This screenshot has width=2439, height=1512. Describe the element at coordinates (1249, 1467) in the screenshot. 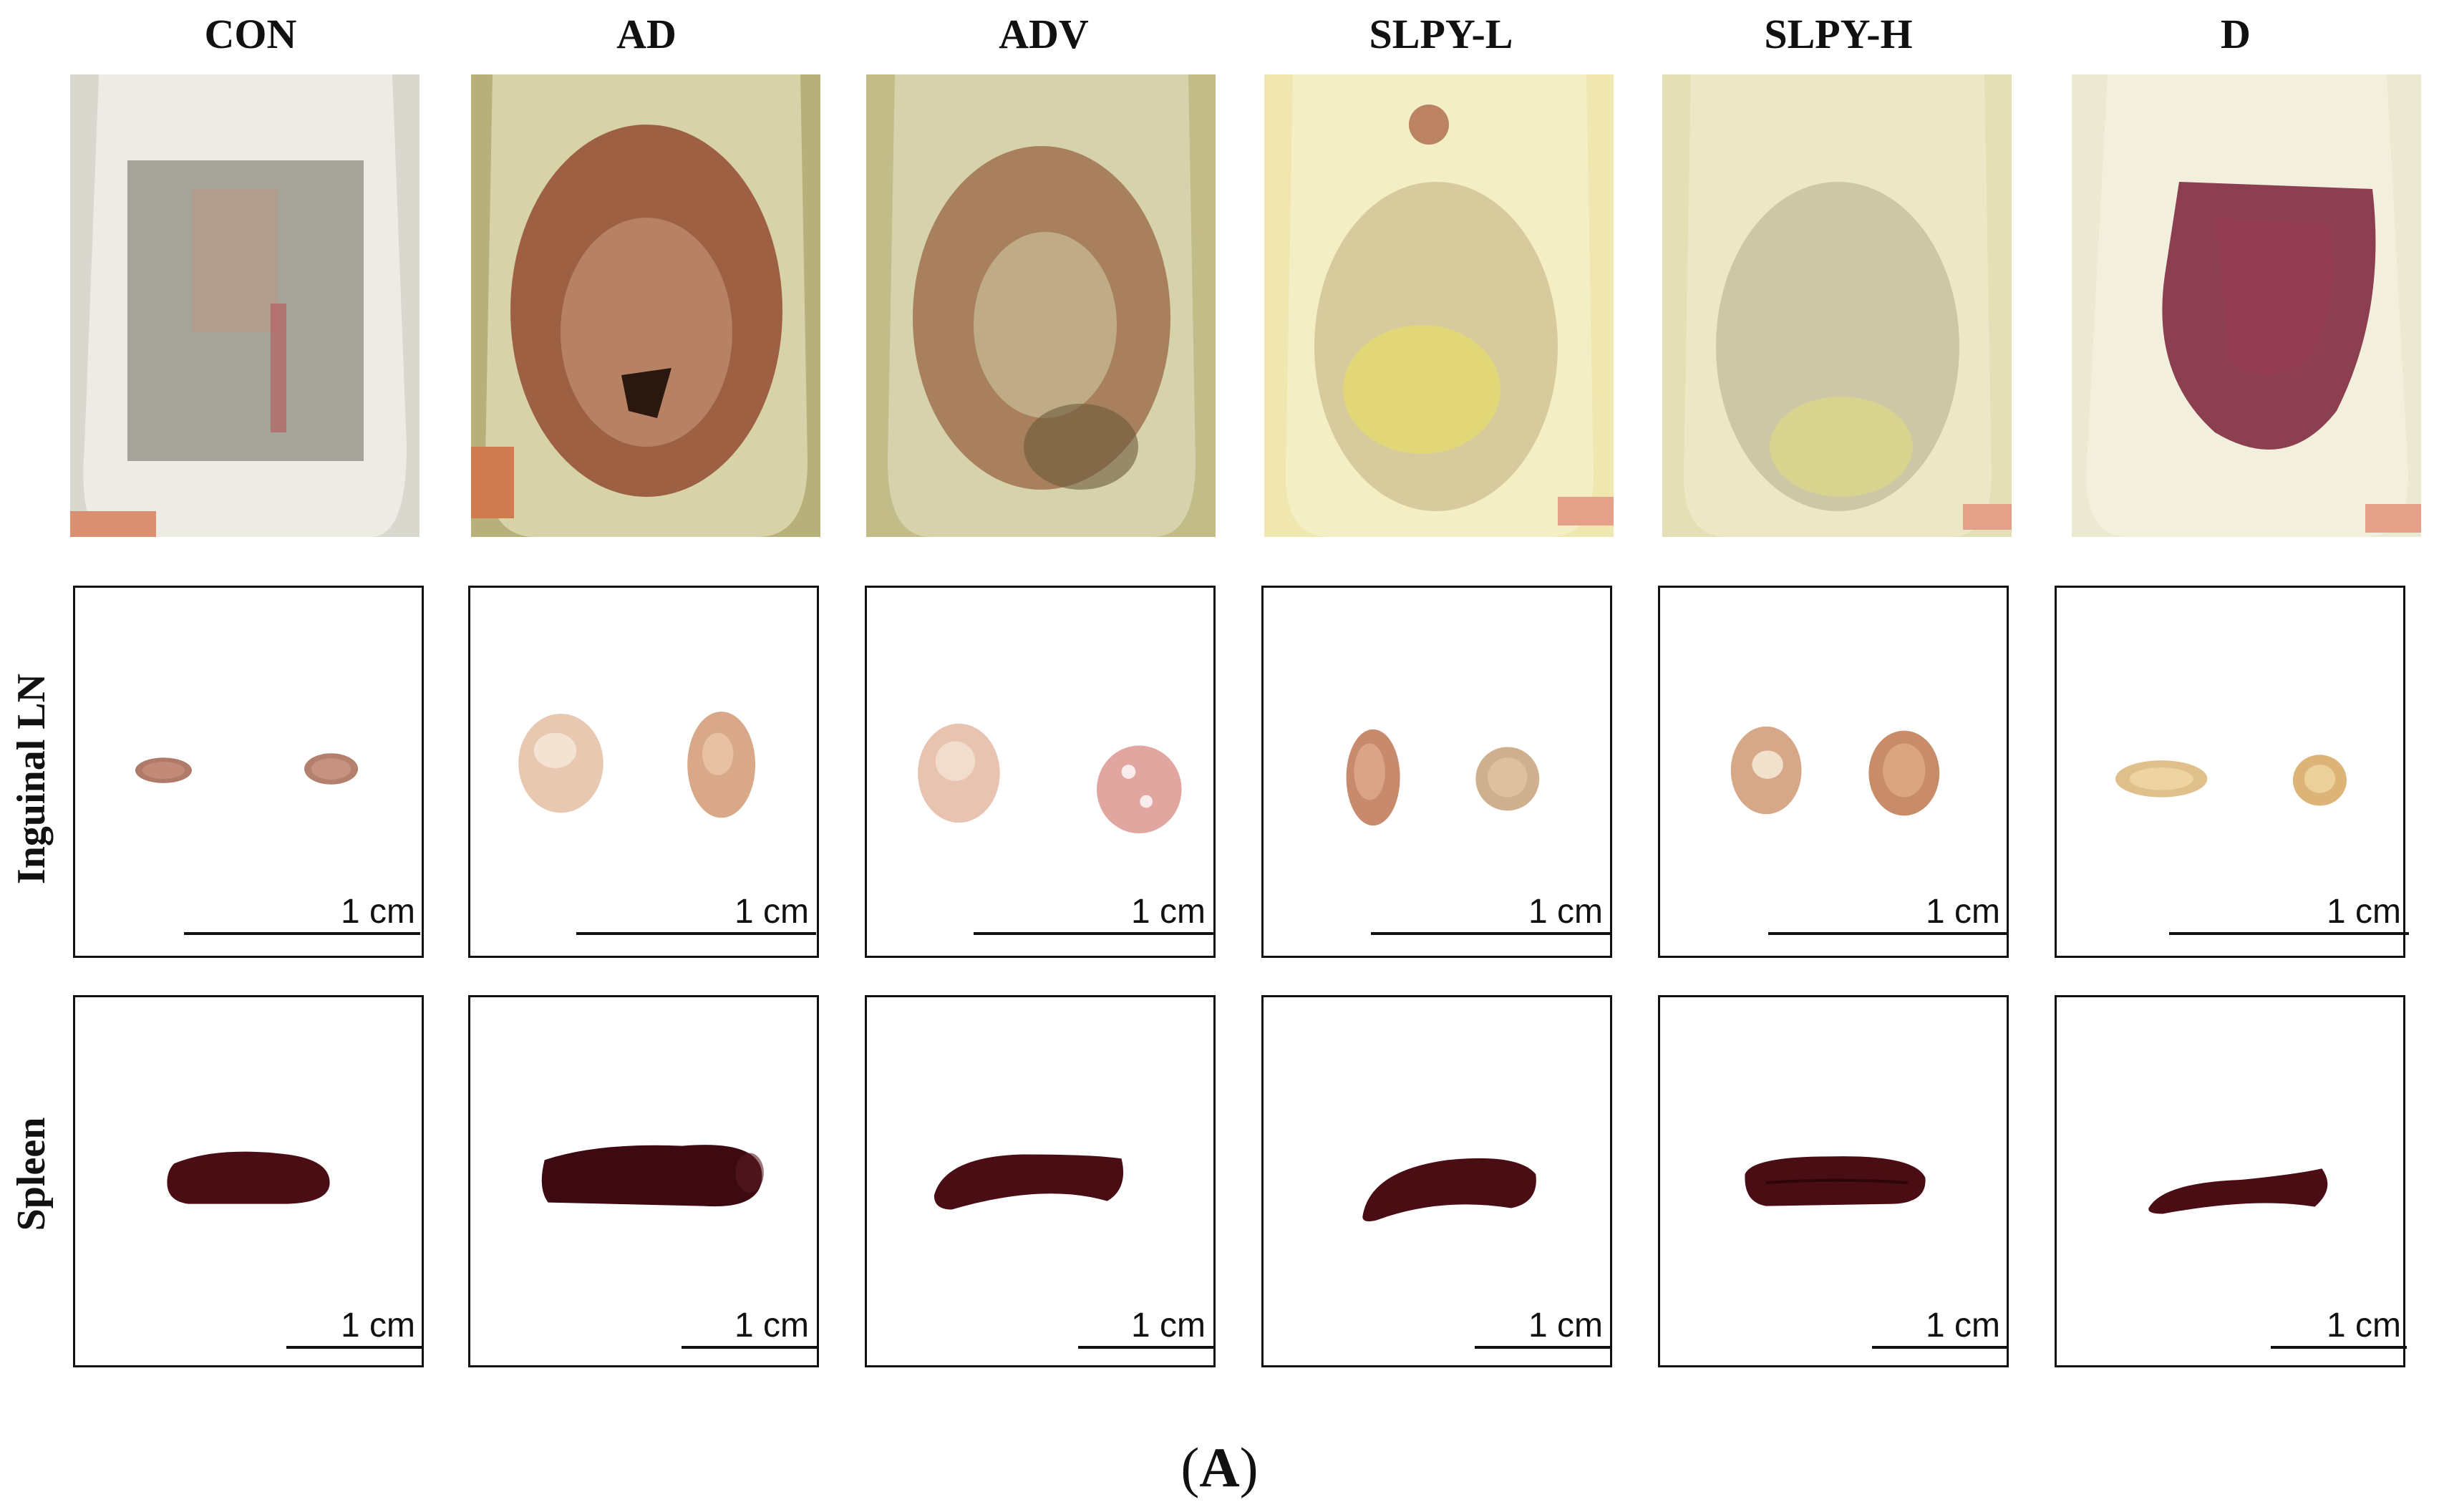

I see `panel-label-close: )` at that location.